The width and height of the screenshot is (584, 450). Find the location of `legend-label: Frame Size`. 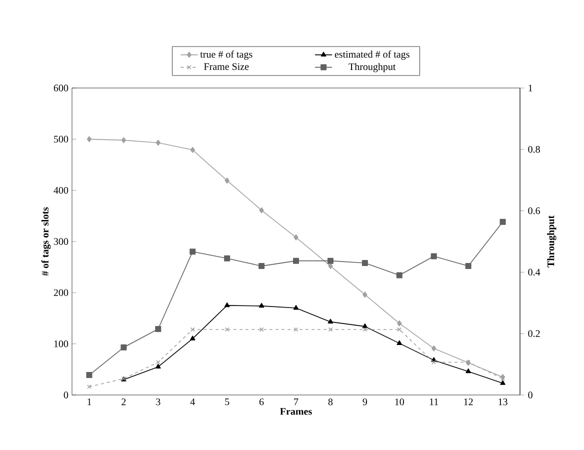

legend-label: Frame Size is located at coordinates (226, 66).